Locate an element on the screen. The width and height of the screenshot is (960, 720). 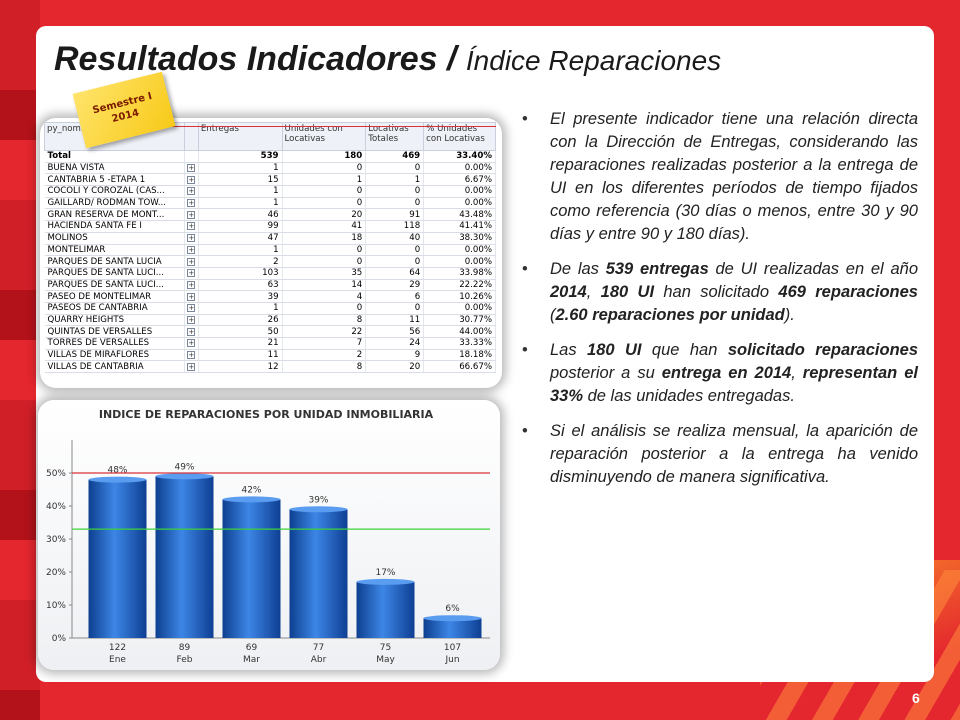
unidades-cell: 180 is located at coordinates (324, 156).